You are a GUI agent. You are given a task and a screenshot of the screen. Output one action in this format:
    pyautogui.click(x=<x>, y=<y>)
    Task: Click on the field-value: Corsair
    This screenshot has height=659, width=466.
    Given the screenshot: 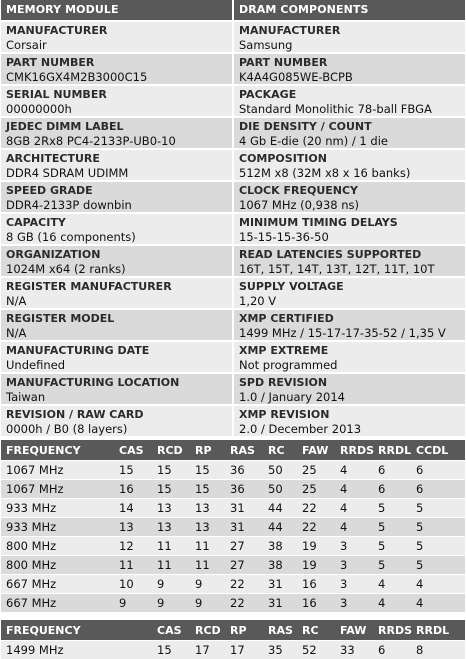 What is the action you would take?
    pyautogui.click(x=116, y=45)
    